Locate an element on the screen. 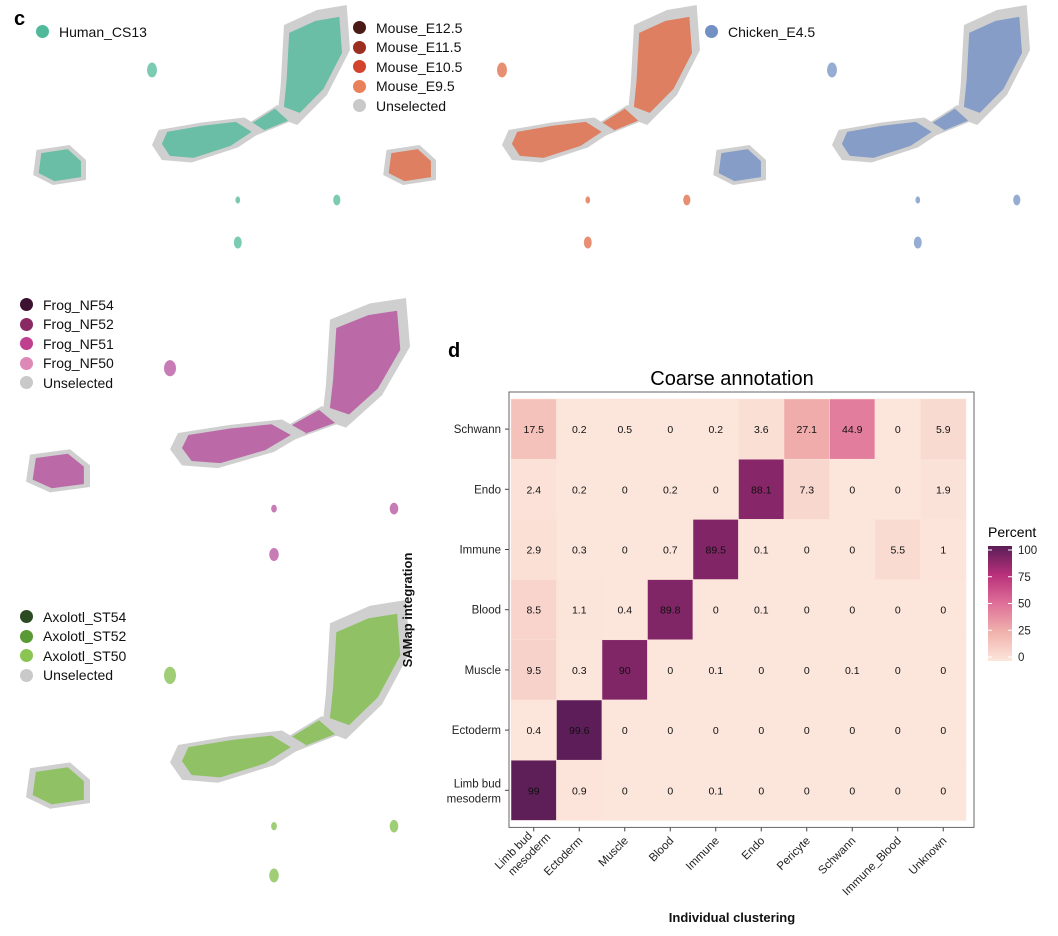 The width and height of the screenshot is (1058, 936). y-tick-label: Blood is located at coordinates (486, 611).